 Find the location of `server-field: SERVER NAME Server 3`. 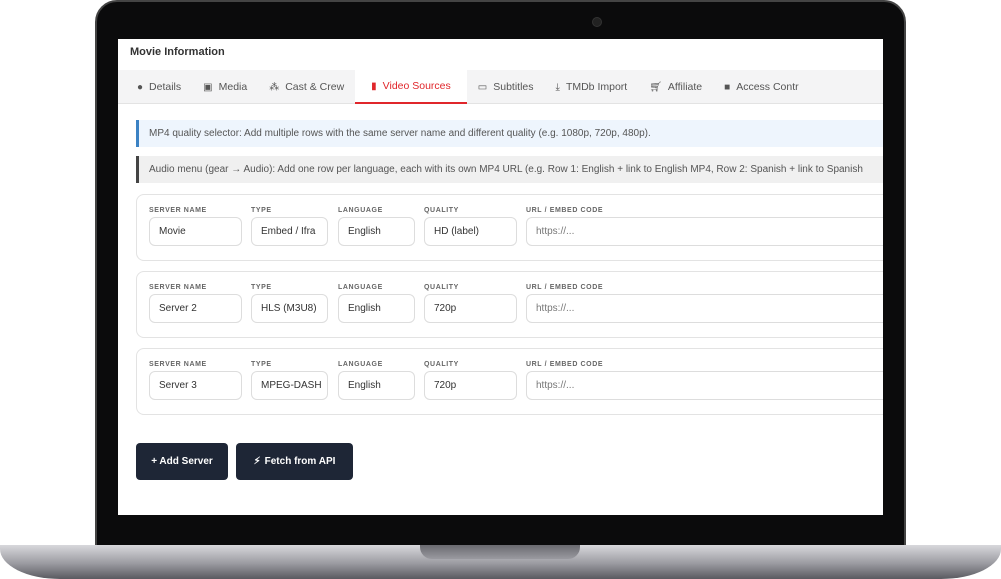

server-field: SERVER NAME Server 3 is located at coordinates (195, 380).